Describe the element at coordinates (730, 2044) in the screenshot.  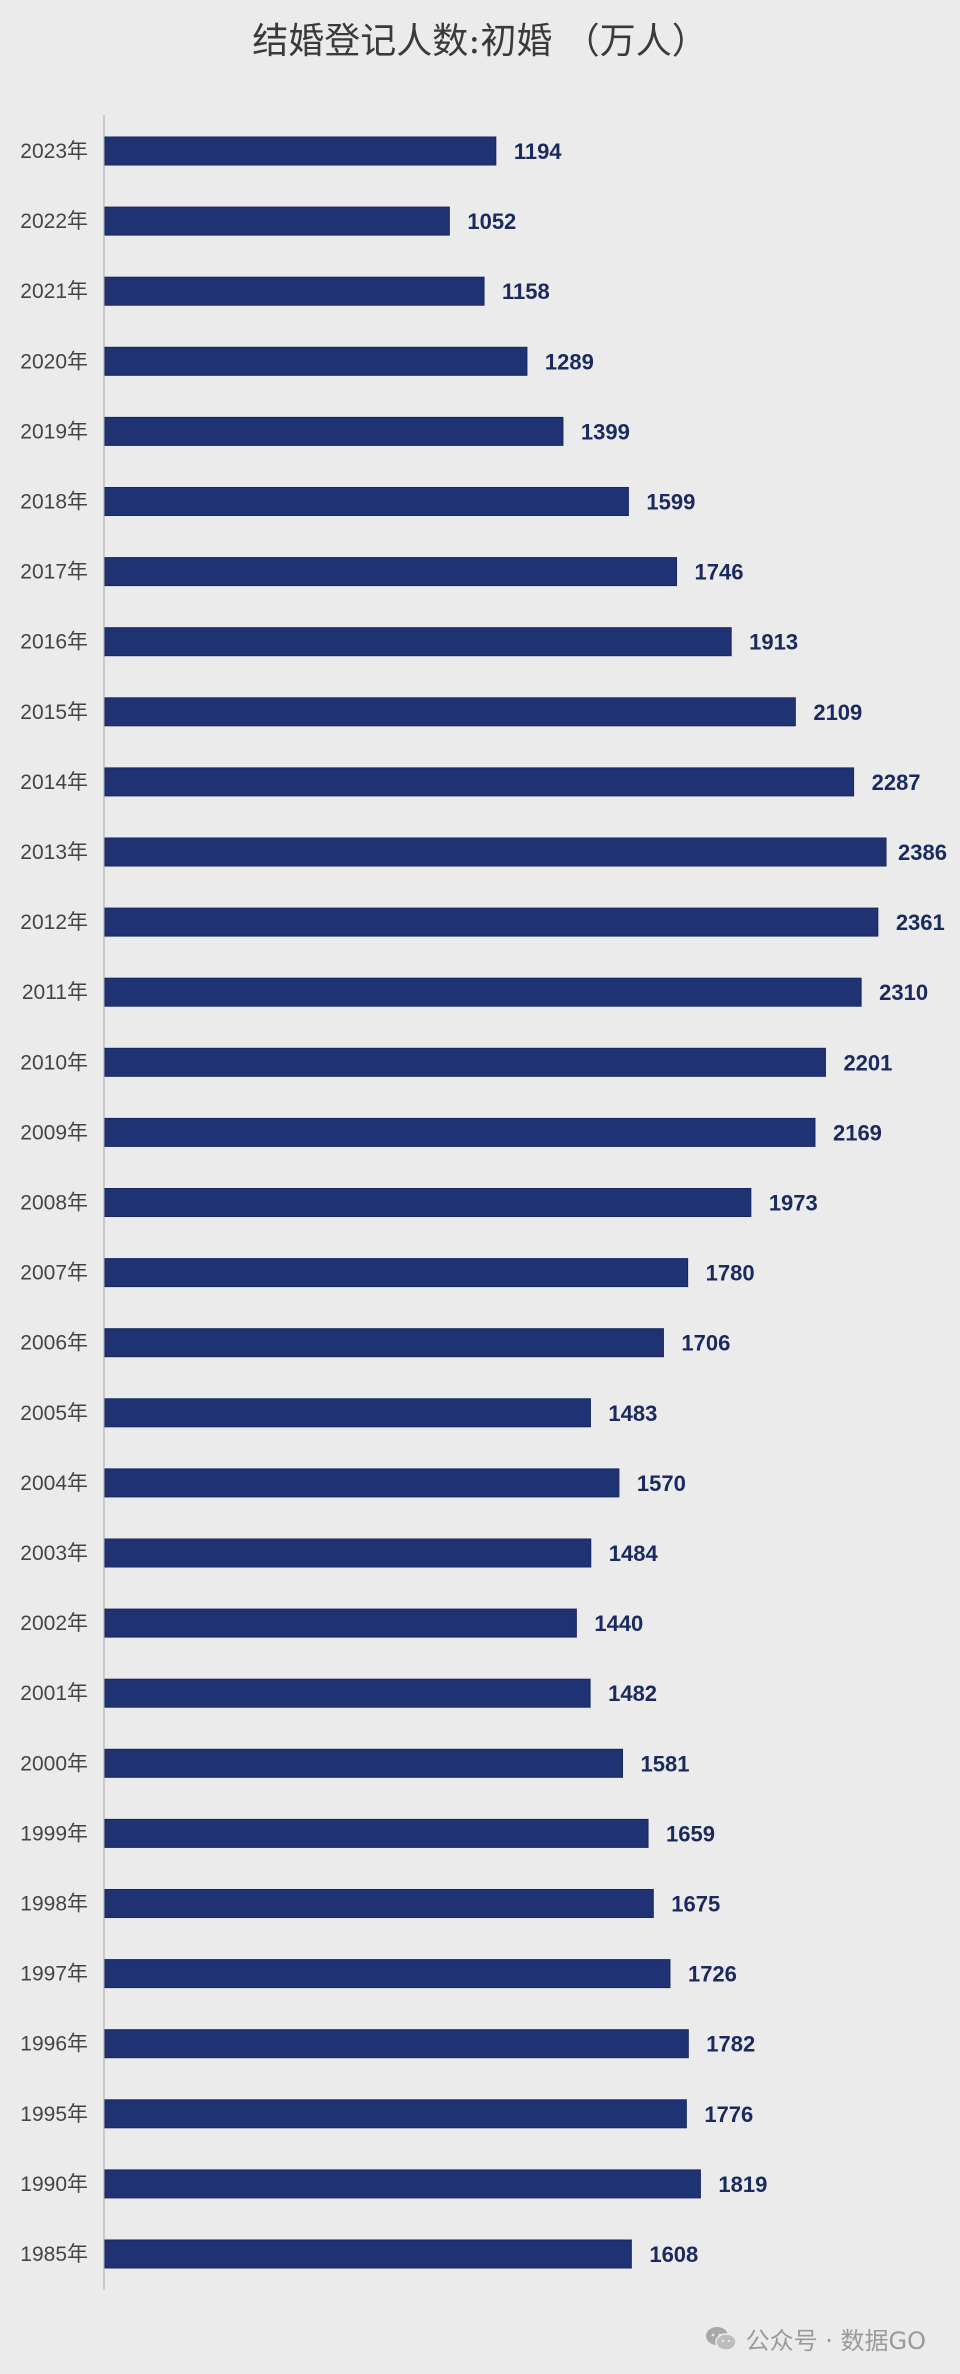
I see `data-label: 1782` at that location.